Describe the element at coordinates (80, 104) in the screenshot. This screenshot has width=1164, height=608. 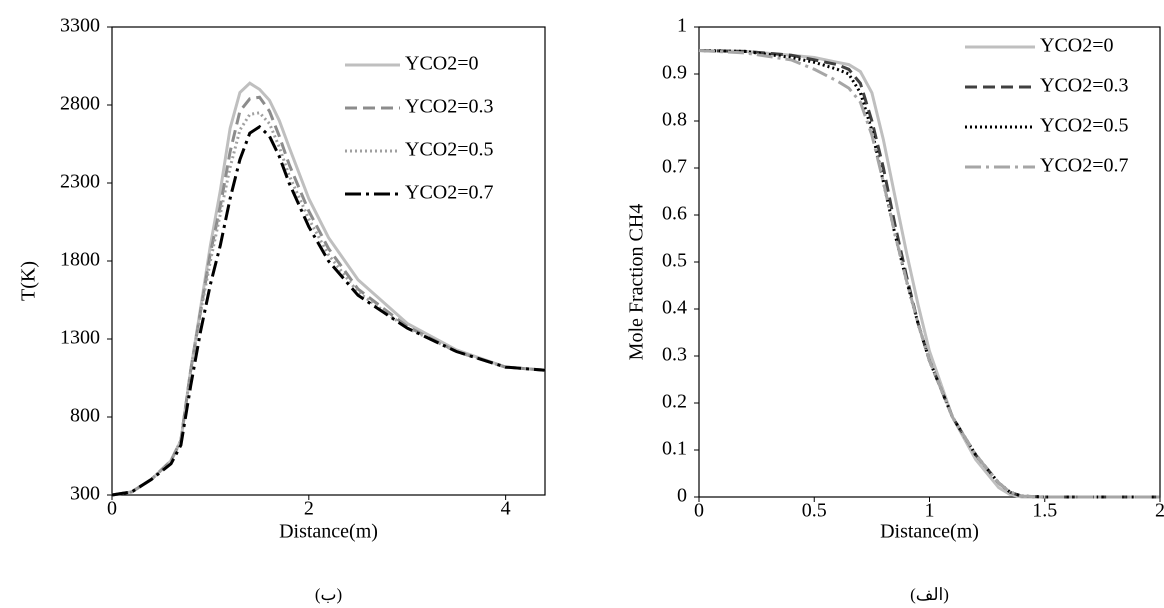
I see `y-tick-label: 2800` at that location.